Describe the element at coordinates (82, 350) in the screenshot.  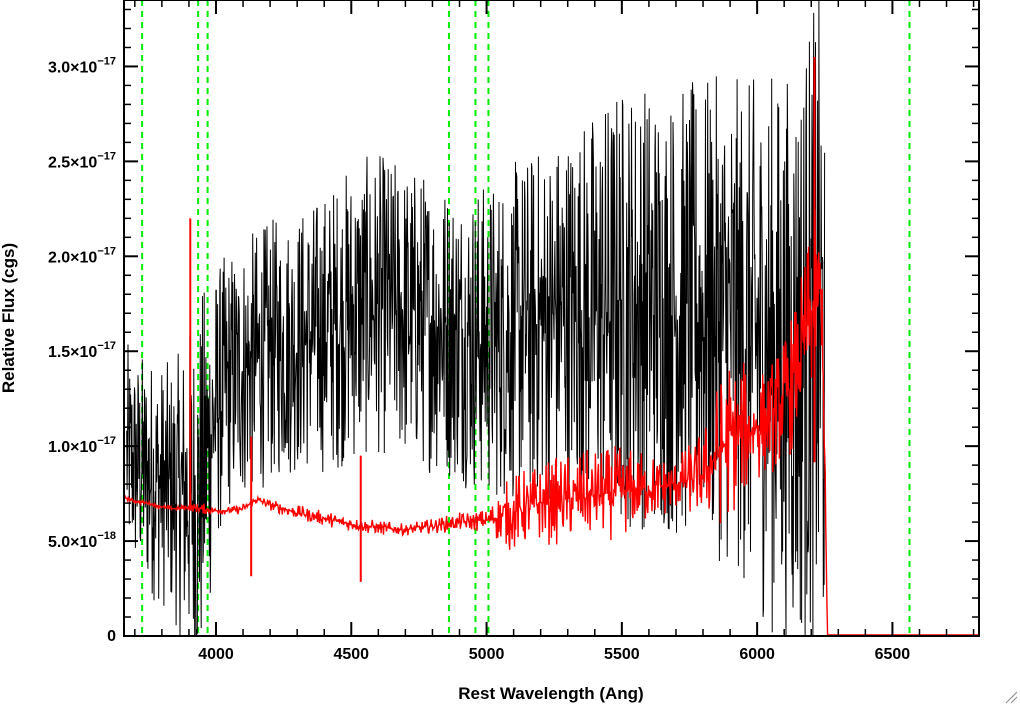
I see `y-tick-label-3: 1.5×10⁻¹⁷` at that location.